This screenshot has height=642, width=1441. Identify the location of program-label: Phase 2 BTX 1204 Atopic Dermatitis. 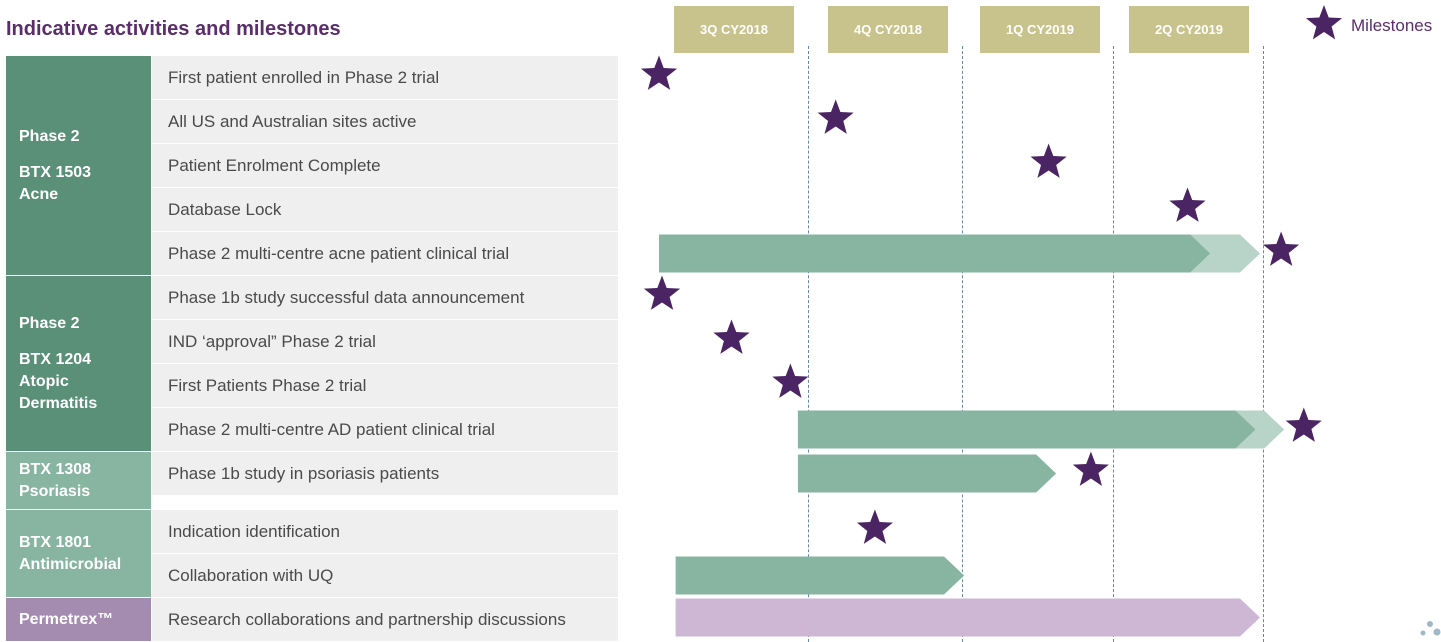
(78, 363).